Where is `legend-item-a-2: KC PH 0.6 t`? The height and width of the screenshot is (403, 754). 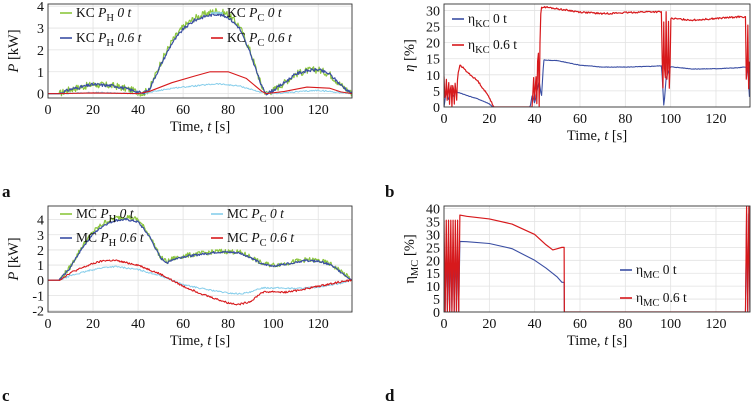 legend-item-a-2: KC PH 0.6 t is located at coordinates (101, 39).